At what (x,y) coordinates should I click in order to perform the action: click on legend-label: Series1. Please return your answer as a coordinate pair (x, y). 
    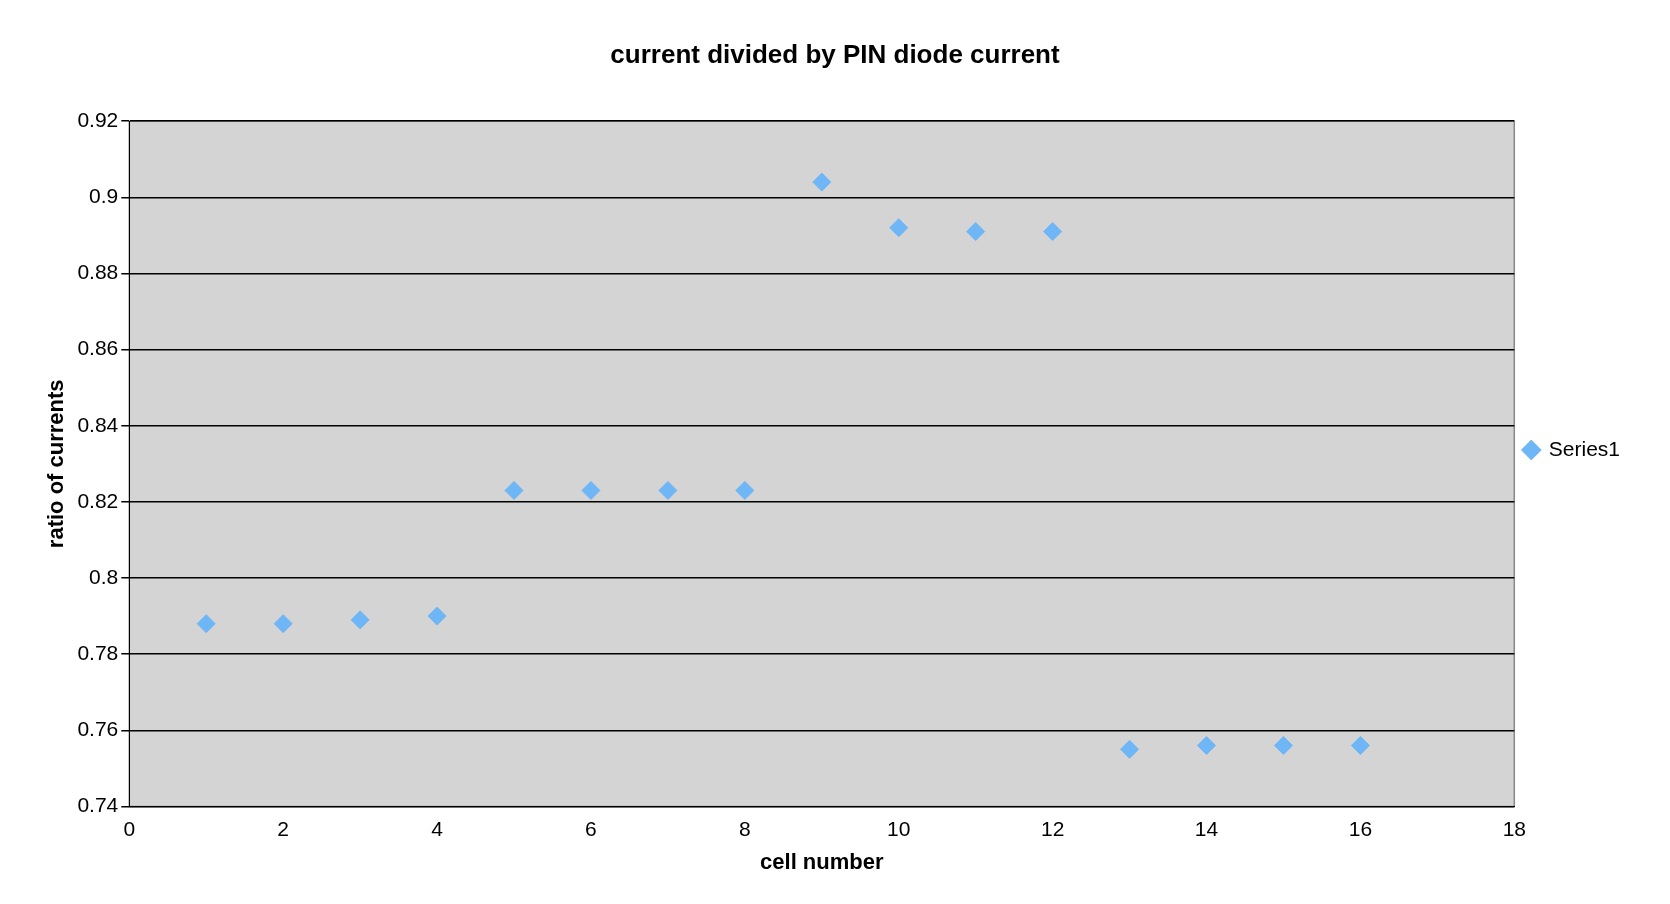
    Looking at the image, I should click on (1584, 448).